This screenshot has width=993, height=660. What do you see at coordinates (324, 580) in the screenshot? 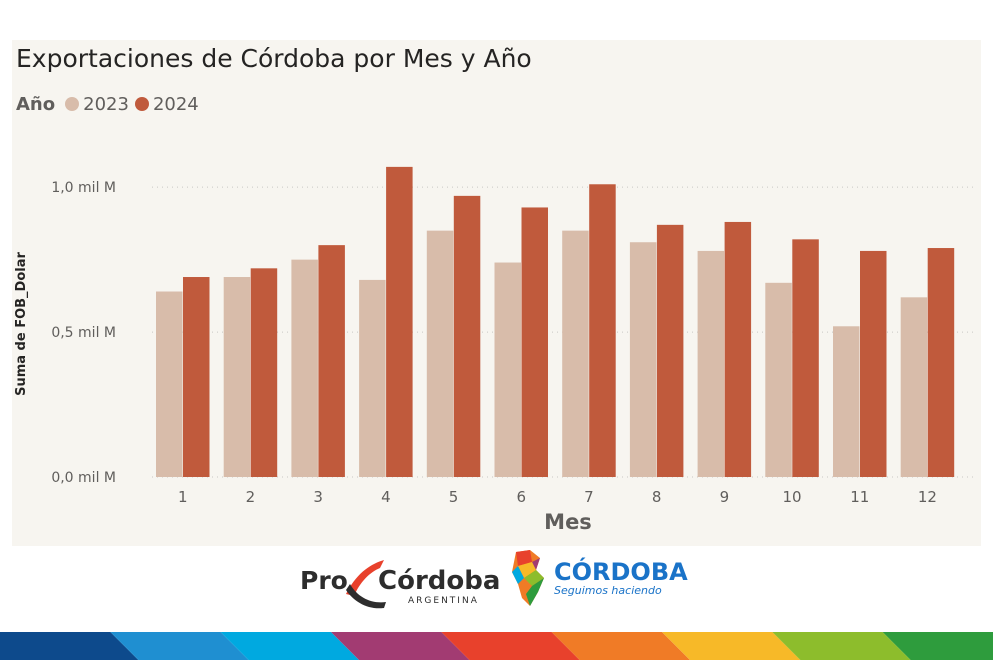
I see `procordoba-logo-pro: Pro` at bounding box center [324, 580].